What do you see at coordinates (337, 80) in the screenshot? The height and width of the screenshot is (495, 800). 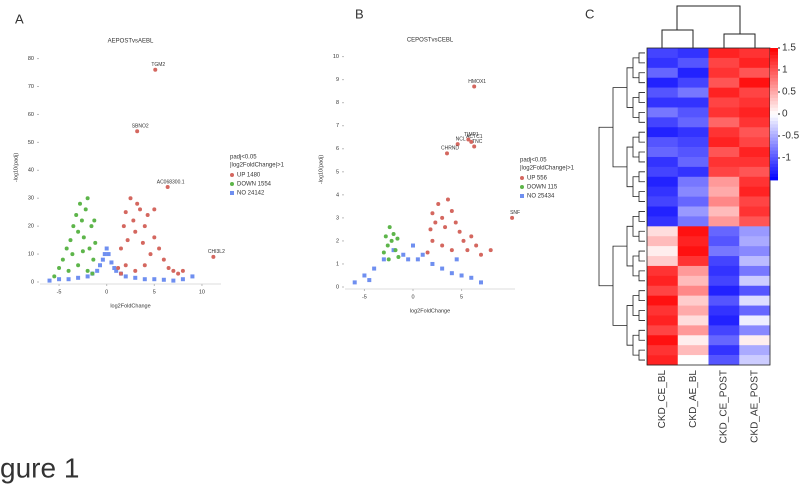 I see `y-tick-label: 9` at bounding box center [337, 80].